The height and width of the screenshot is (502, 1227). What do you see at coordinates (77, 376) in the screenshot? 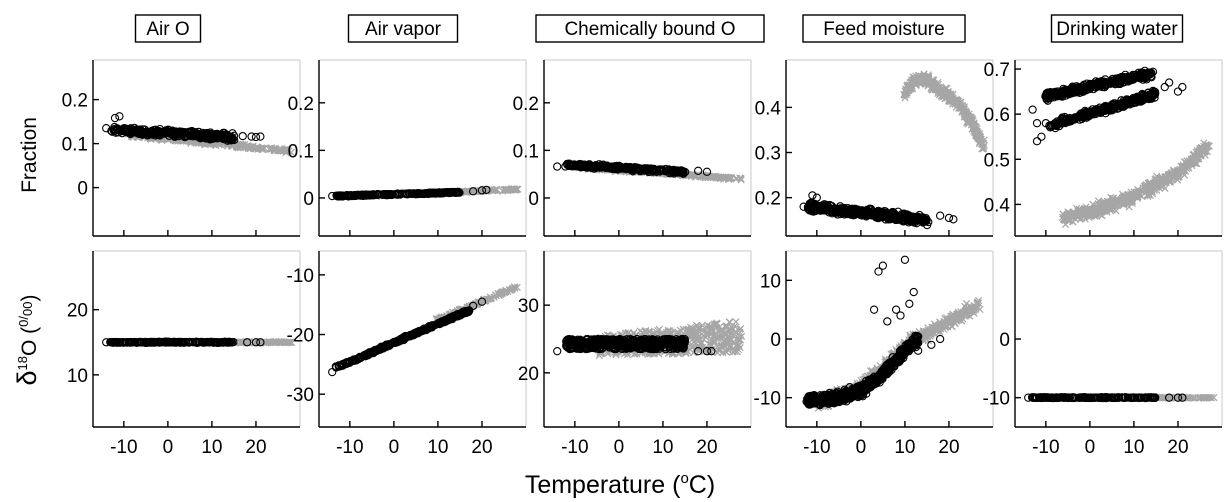
I see `y-tick-label: 10` at bounding box center [77, 376].